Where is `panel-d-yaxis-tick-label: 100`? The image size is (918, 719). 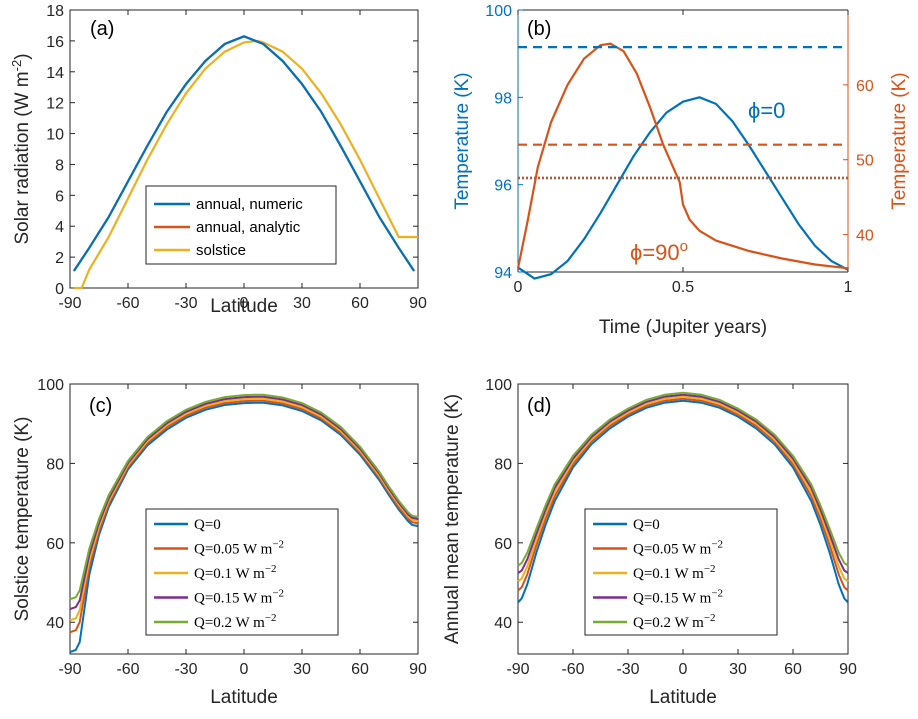 panel-d-yaxis-tick-label: 100 is located at coordinates (498, 385).